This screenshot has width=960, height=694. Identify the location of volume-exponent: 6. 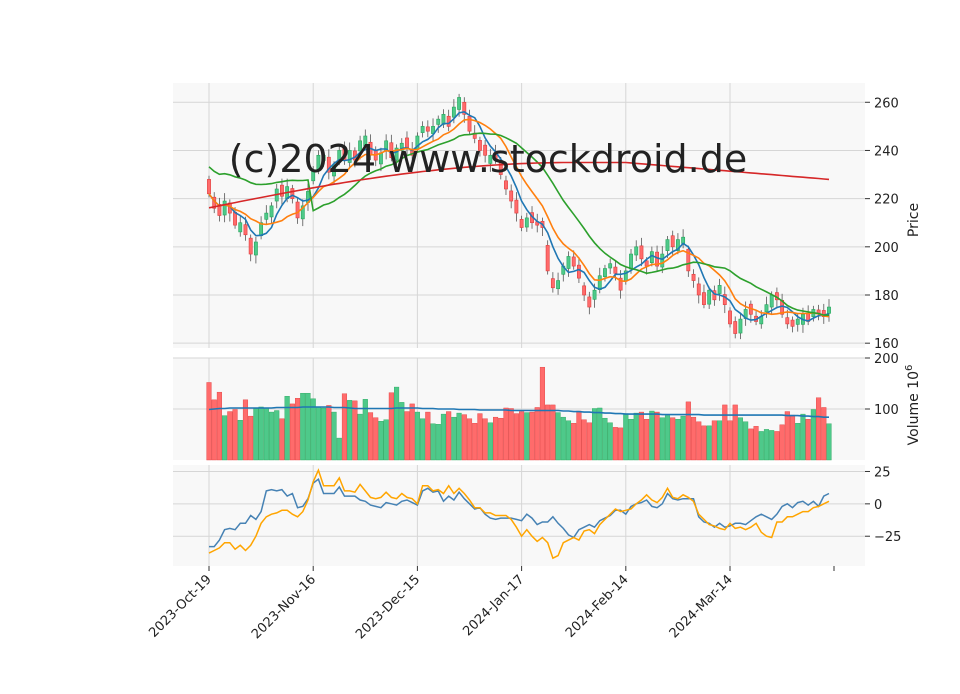
(909, 368).